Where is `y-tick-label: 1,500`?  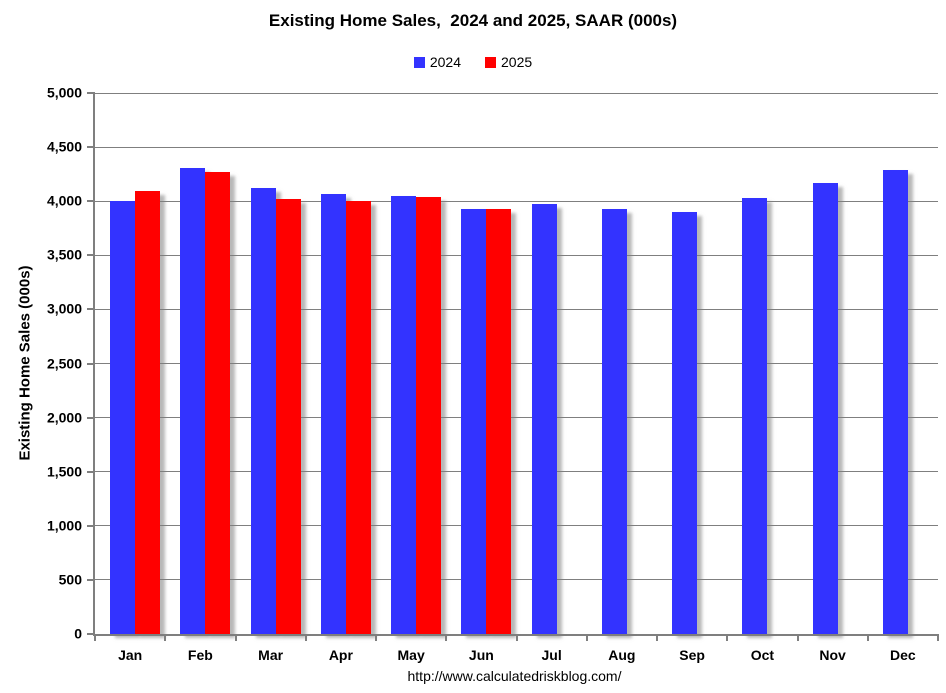 y-tick-label: 1,500 is located at coordinates (64, 471).